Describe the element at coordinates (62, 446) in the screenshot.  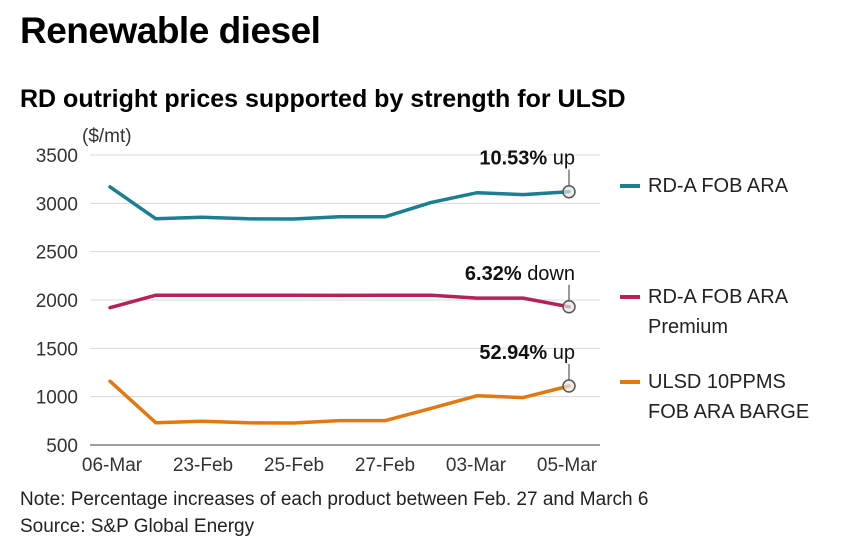
I see `y-tick-label: 500` at that location.